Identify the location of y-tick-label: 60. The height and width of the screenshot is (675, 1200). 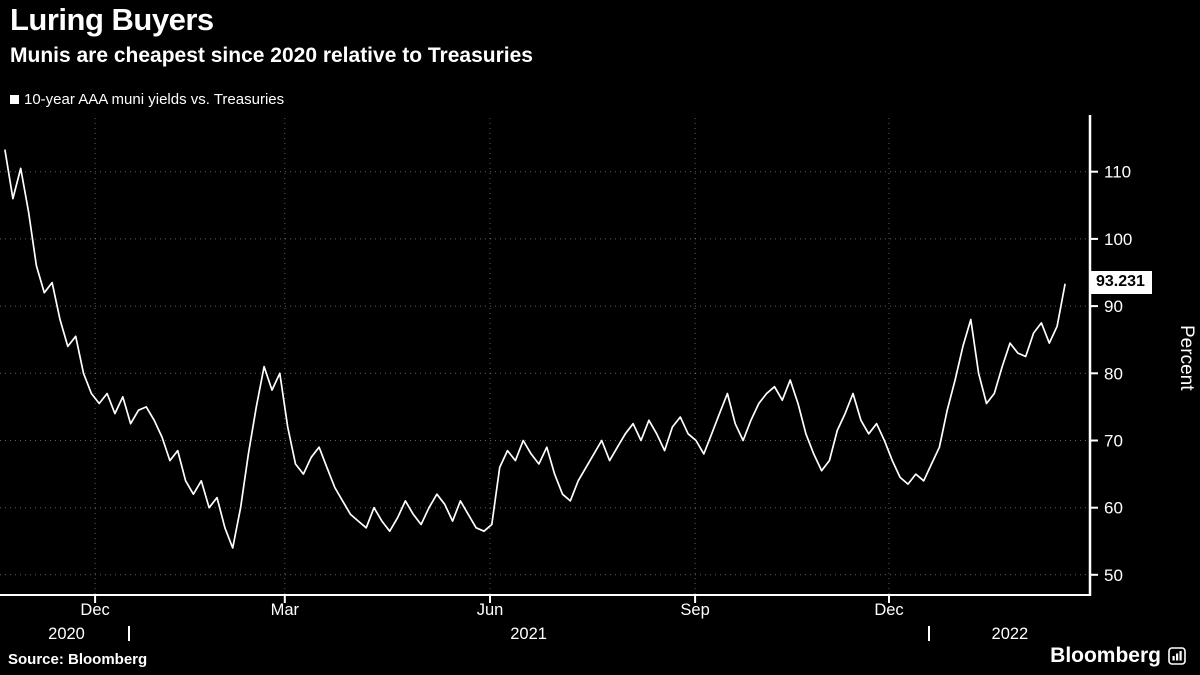
(1113, 508).